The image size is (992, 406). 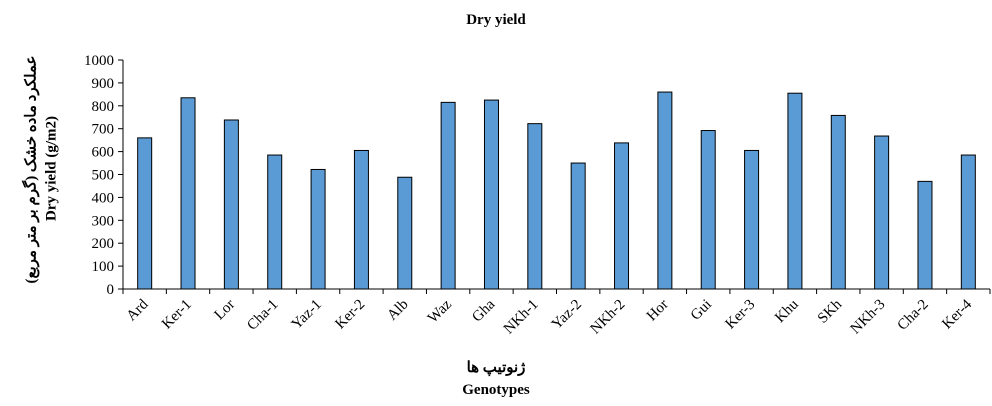 I want to click on x-tick-label: Waz, so click(x=440, y=311).